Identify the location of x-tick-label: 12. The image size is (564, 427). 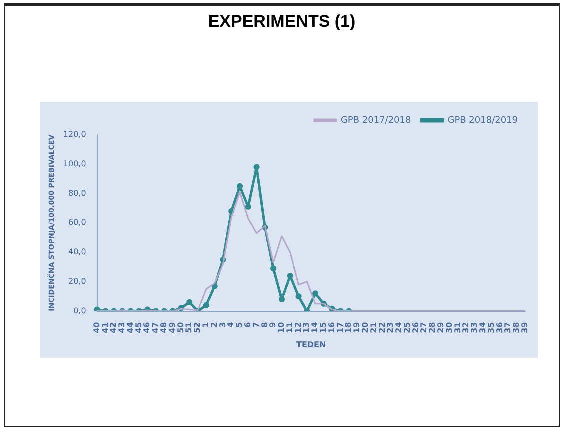
(298, 328).